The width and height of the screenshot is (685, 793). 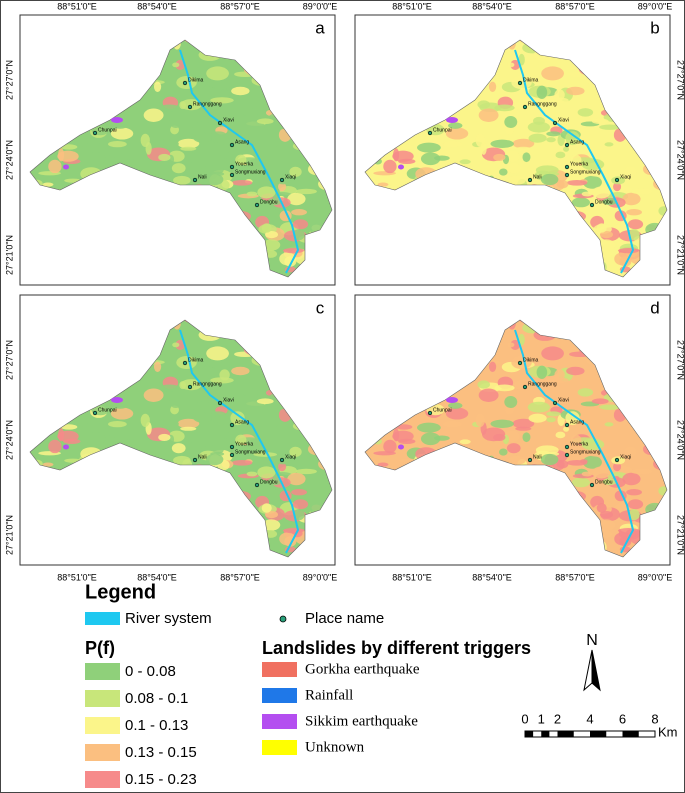 What do you see at coordinates (537, 457) in the screenshot?
I see `place-name: Nali` at bounding box center [537, 457].